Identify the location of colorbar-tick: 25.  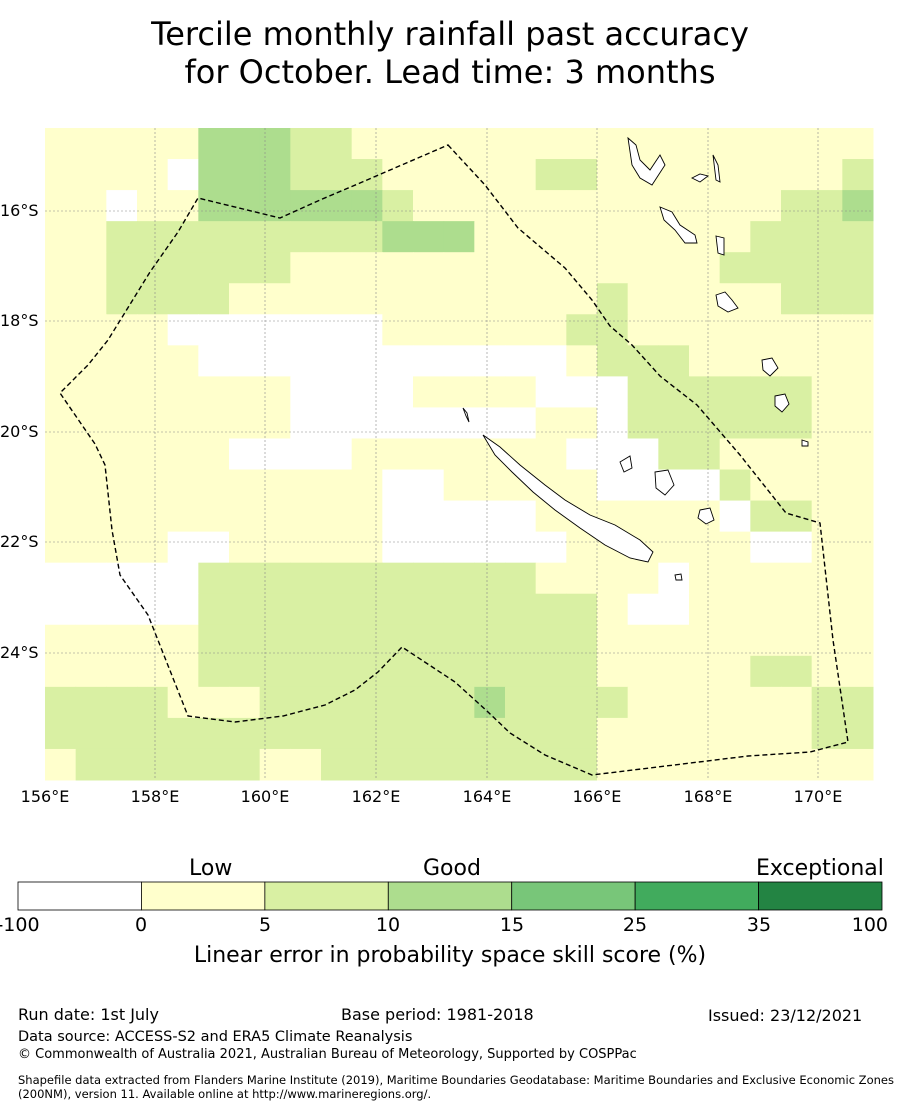
(635, 925).